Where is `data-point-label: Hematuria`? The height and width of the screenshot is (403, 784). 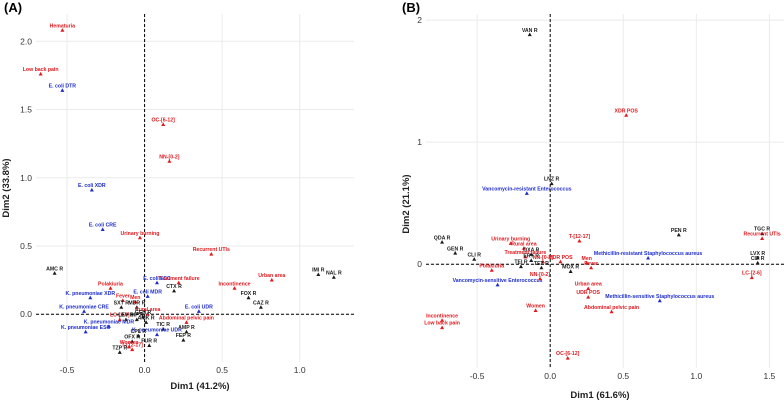
data-point-label: Hematuria is located at coordinates (62, 26).